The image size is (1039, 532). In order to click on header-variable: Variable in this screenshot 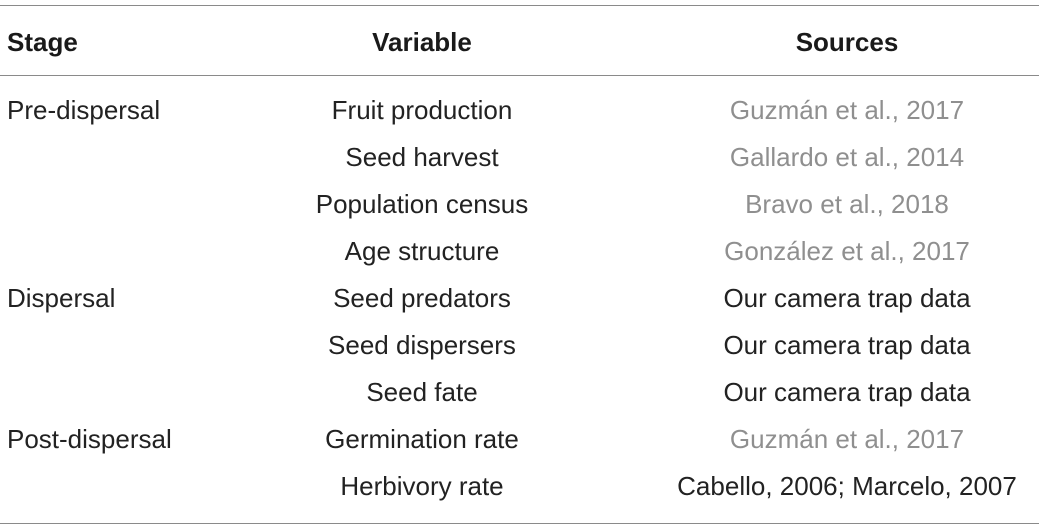, I will do `click(422, 42)`.